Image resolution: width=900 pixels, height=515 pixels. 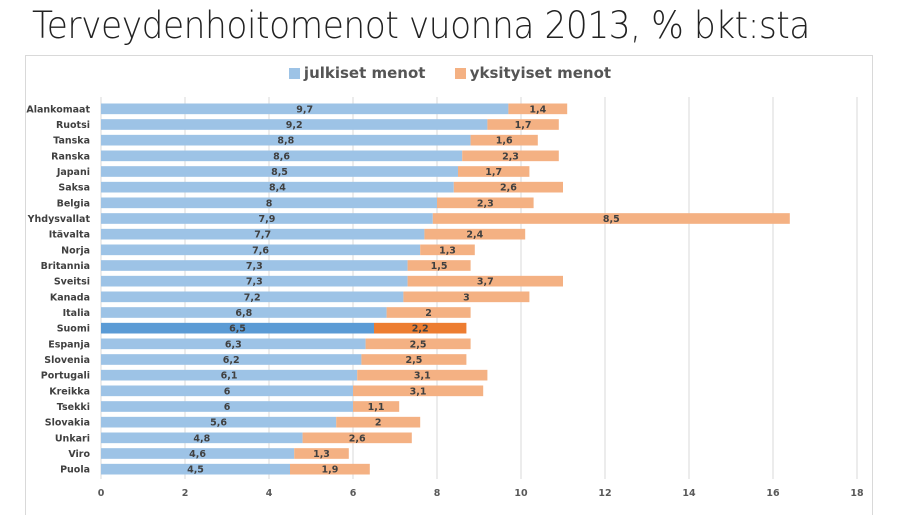 What do you see at coordinates (73, 172) in the screenshot?
I see `category-label: Japani` at bounding box center [73, 172].